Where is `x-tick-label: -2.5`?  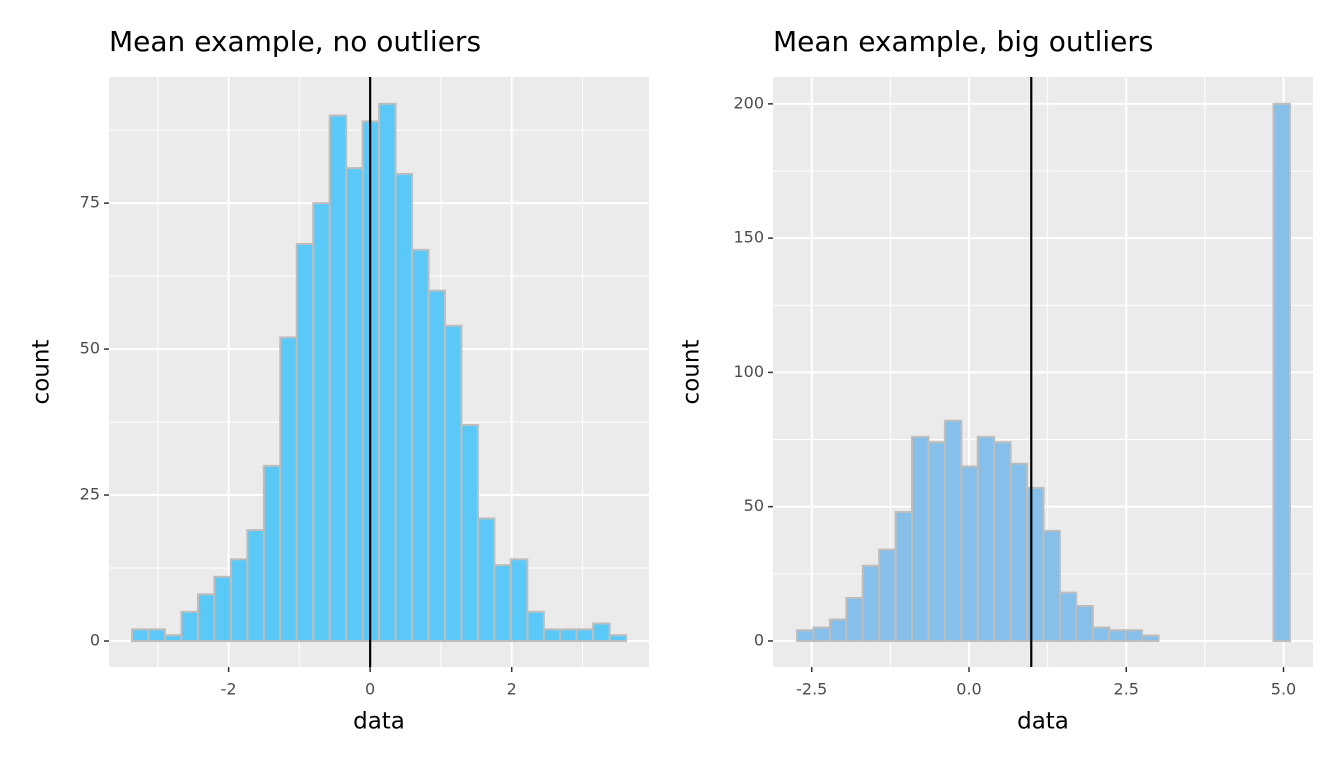
x-tick-label: -2.5 is located at coordinates (811, 689).